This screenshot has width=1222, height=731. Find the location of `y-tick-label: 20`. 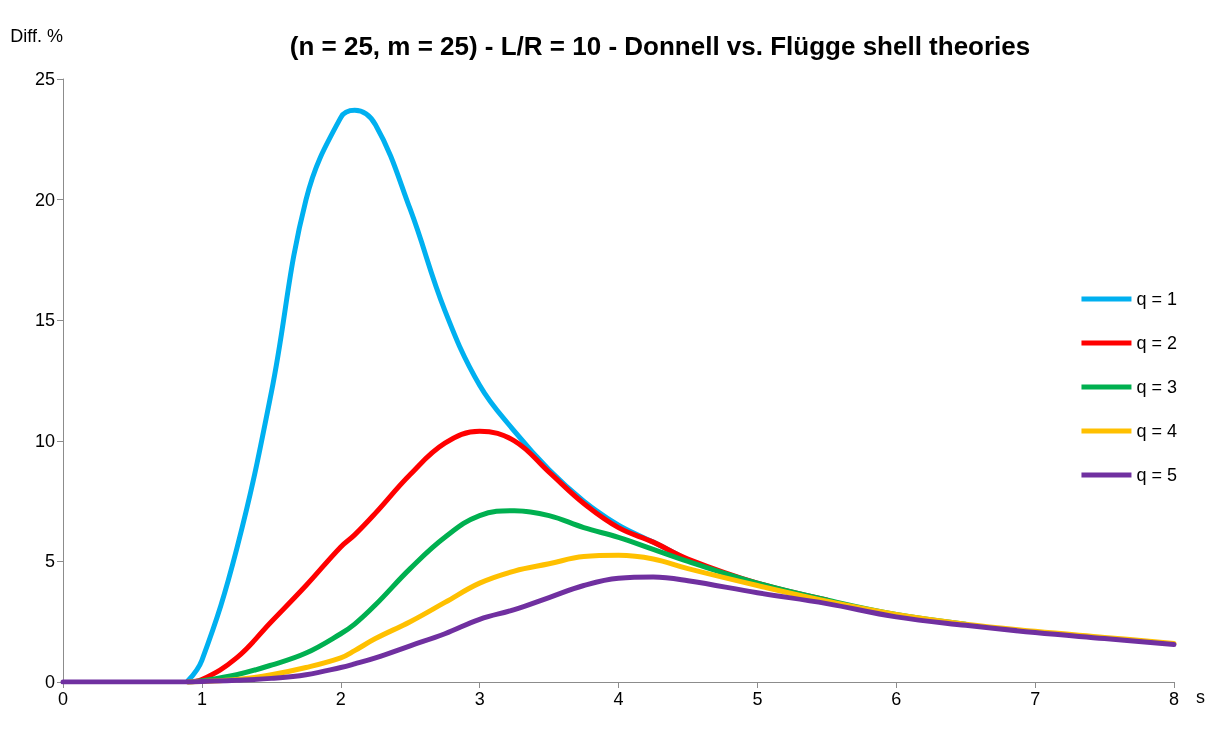

y-tick-label: 20 is located at coordinates (44, 199).